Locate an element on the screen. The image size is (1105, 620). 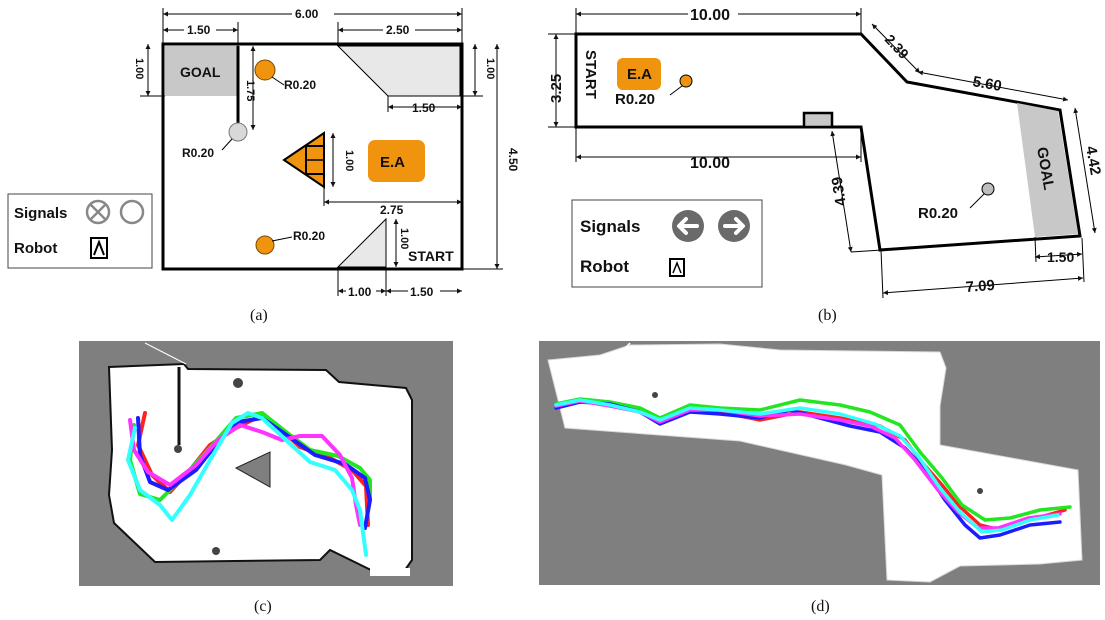
dim-lower-left-b: 4.39 is located at coordinates (839, 192).